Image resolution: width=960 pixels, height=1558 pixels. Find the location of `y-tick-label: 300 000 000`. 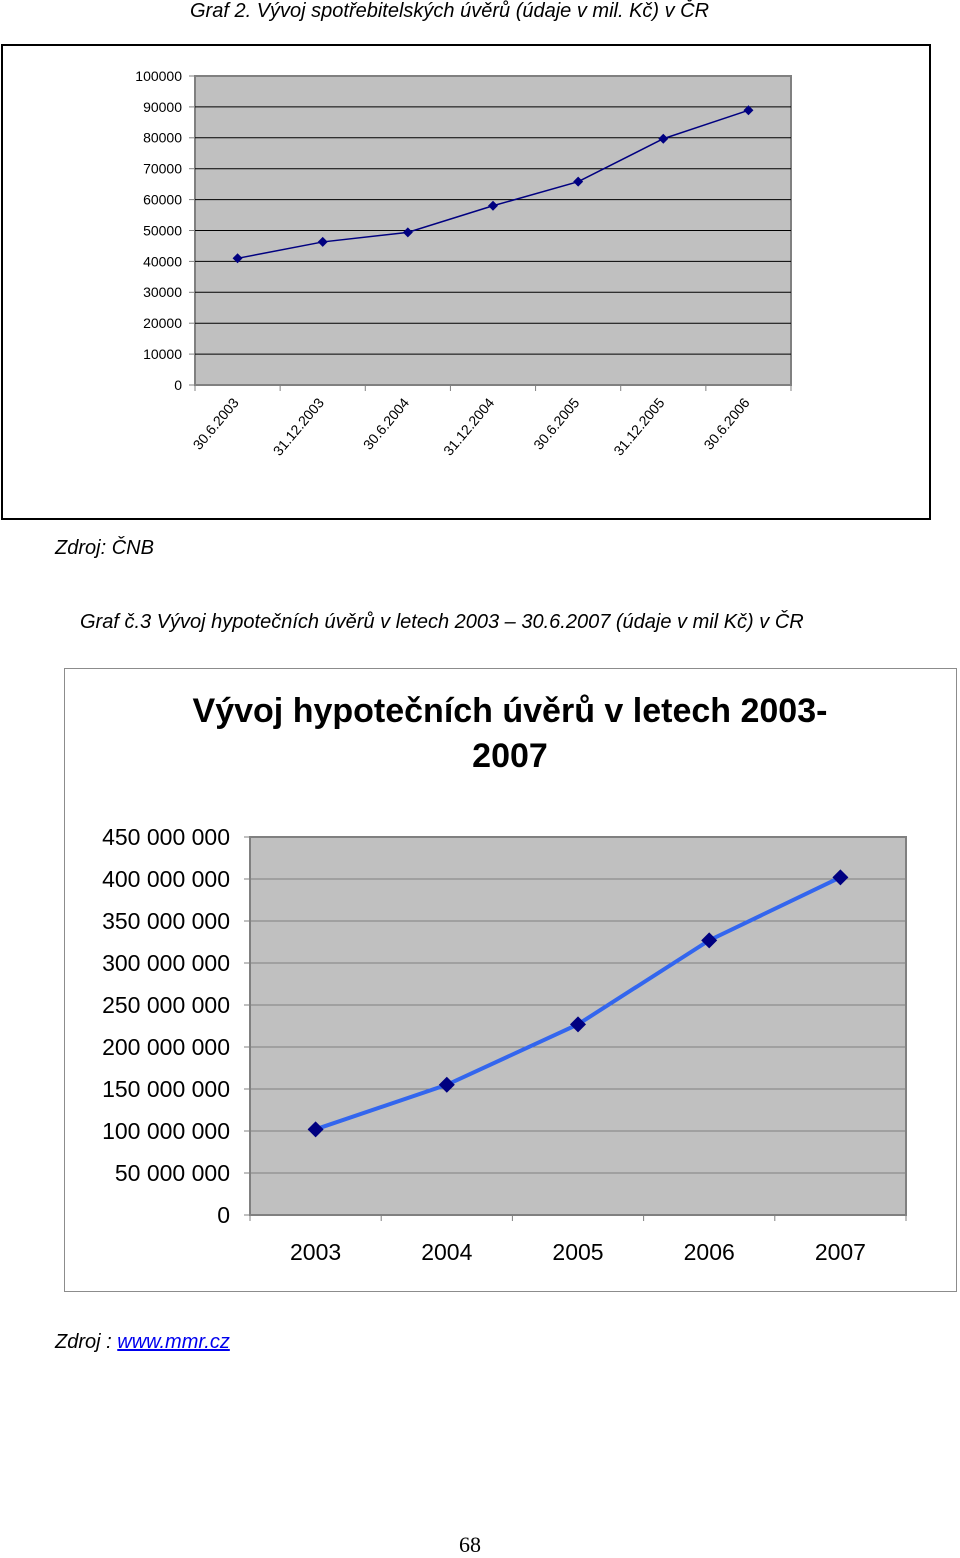

y-tick-label: 300 000 000 is located at coordinates (166, 963).